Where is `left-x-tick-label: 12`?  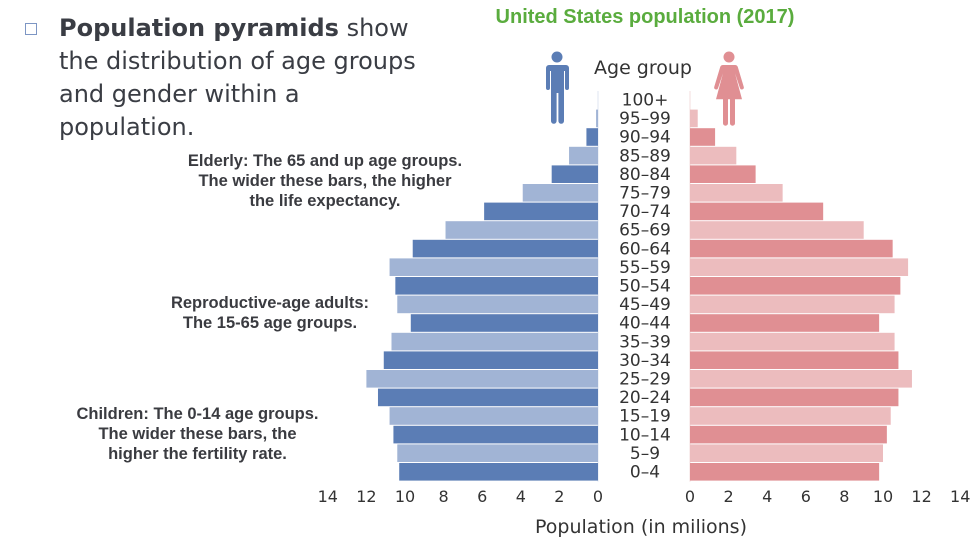 left-x-tick-label: 12 is located at coordinates (366, 496).